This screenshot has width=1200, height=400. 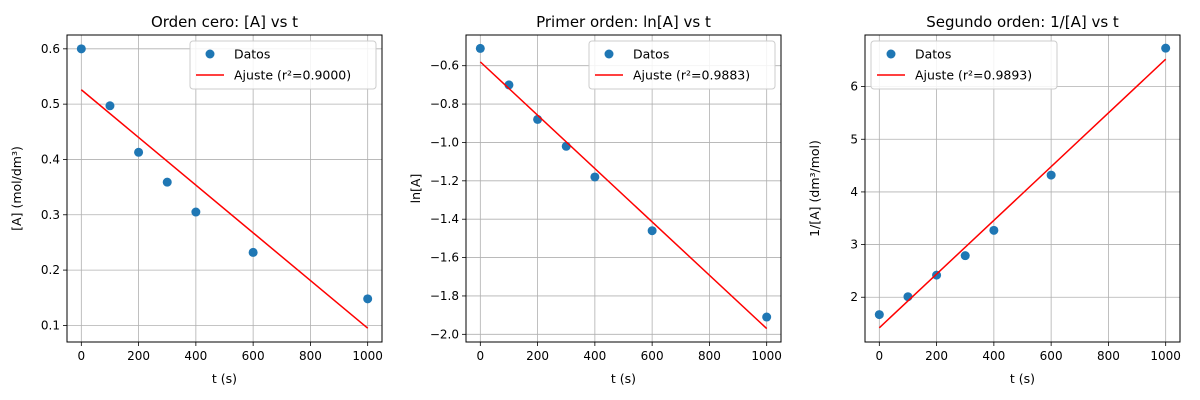 What do you see at coordinates (50, 325) in the screenshot?
I see `y-tick-label: 0.1` at bounding box center [50, 325].